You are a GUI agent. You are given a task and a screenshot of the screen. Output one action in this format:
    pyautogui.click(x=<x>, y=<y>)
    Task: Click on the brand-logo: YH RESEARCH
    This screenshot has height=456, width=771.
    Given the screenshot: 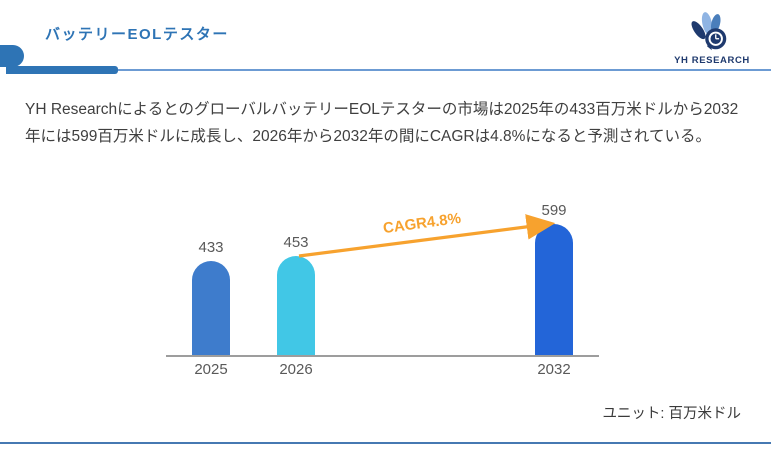 What is the action you would take?
    pyautogui.click(x=712, y=39)
    